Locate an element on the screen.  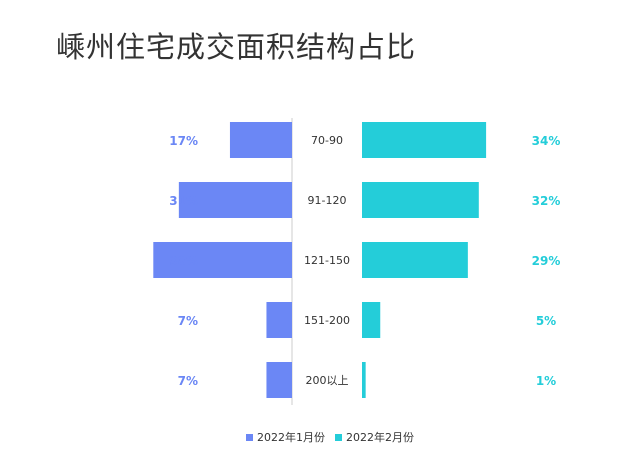
data-label-left-1: 31% is located at coordinates (183, 201).